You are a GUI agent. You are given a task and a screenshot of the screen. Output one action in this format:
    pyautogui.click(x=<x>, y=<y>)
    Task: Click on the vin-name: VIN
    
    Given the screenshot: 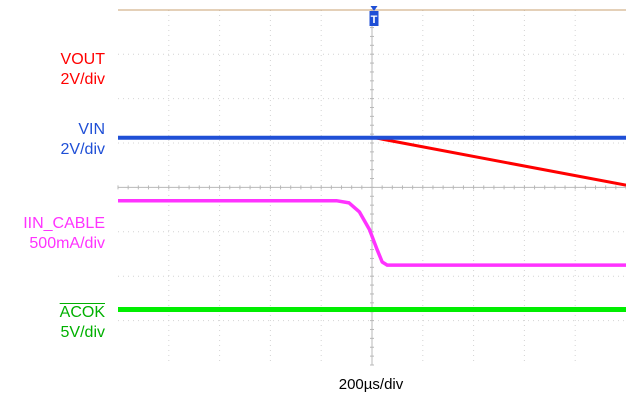 What is the action you would take?
    pyautogui.click(x=91, y=129)
    